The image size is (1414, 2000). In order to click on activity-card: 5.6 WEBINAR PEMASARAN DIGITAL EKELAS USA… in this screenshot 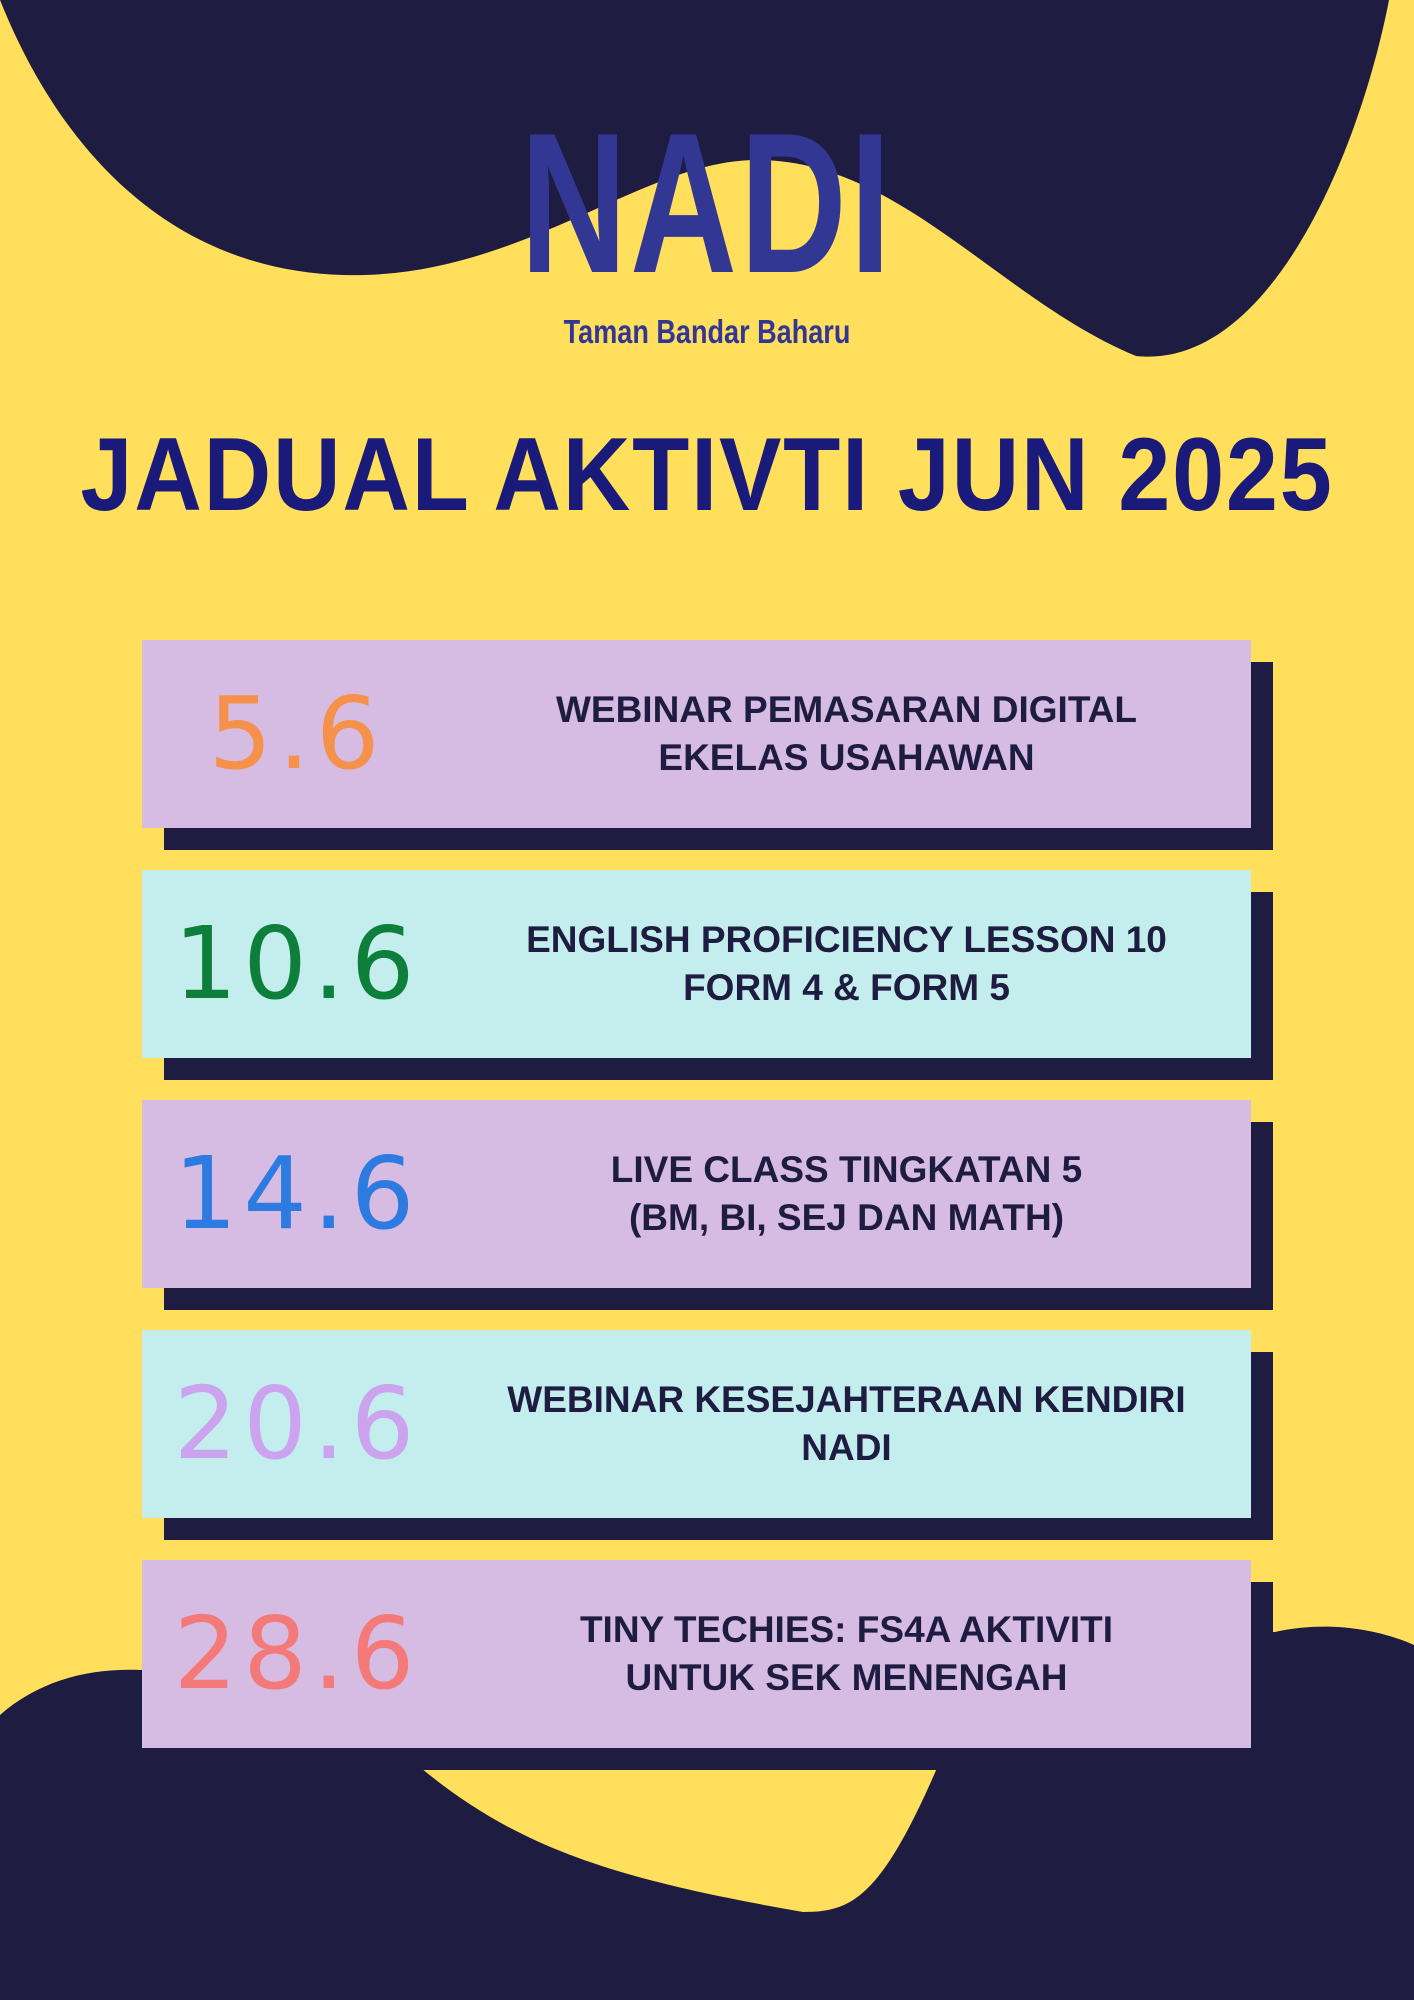, I will do `click(707, 745)`.